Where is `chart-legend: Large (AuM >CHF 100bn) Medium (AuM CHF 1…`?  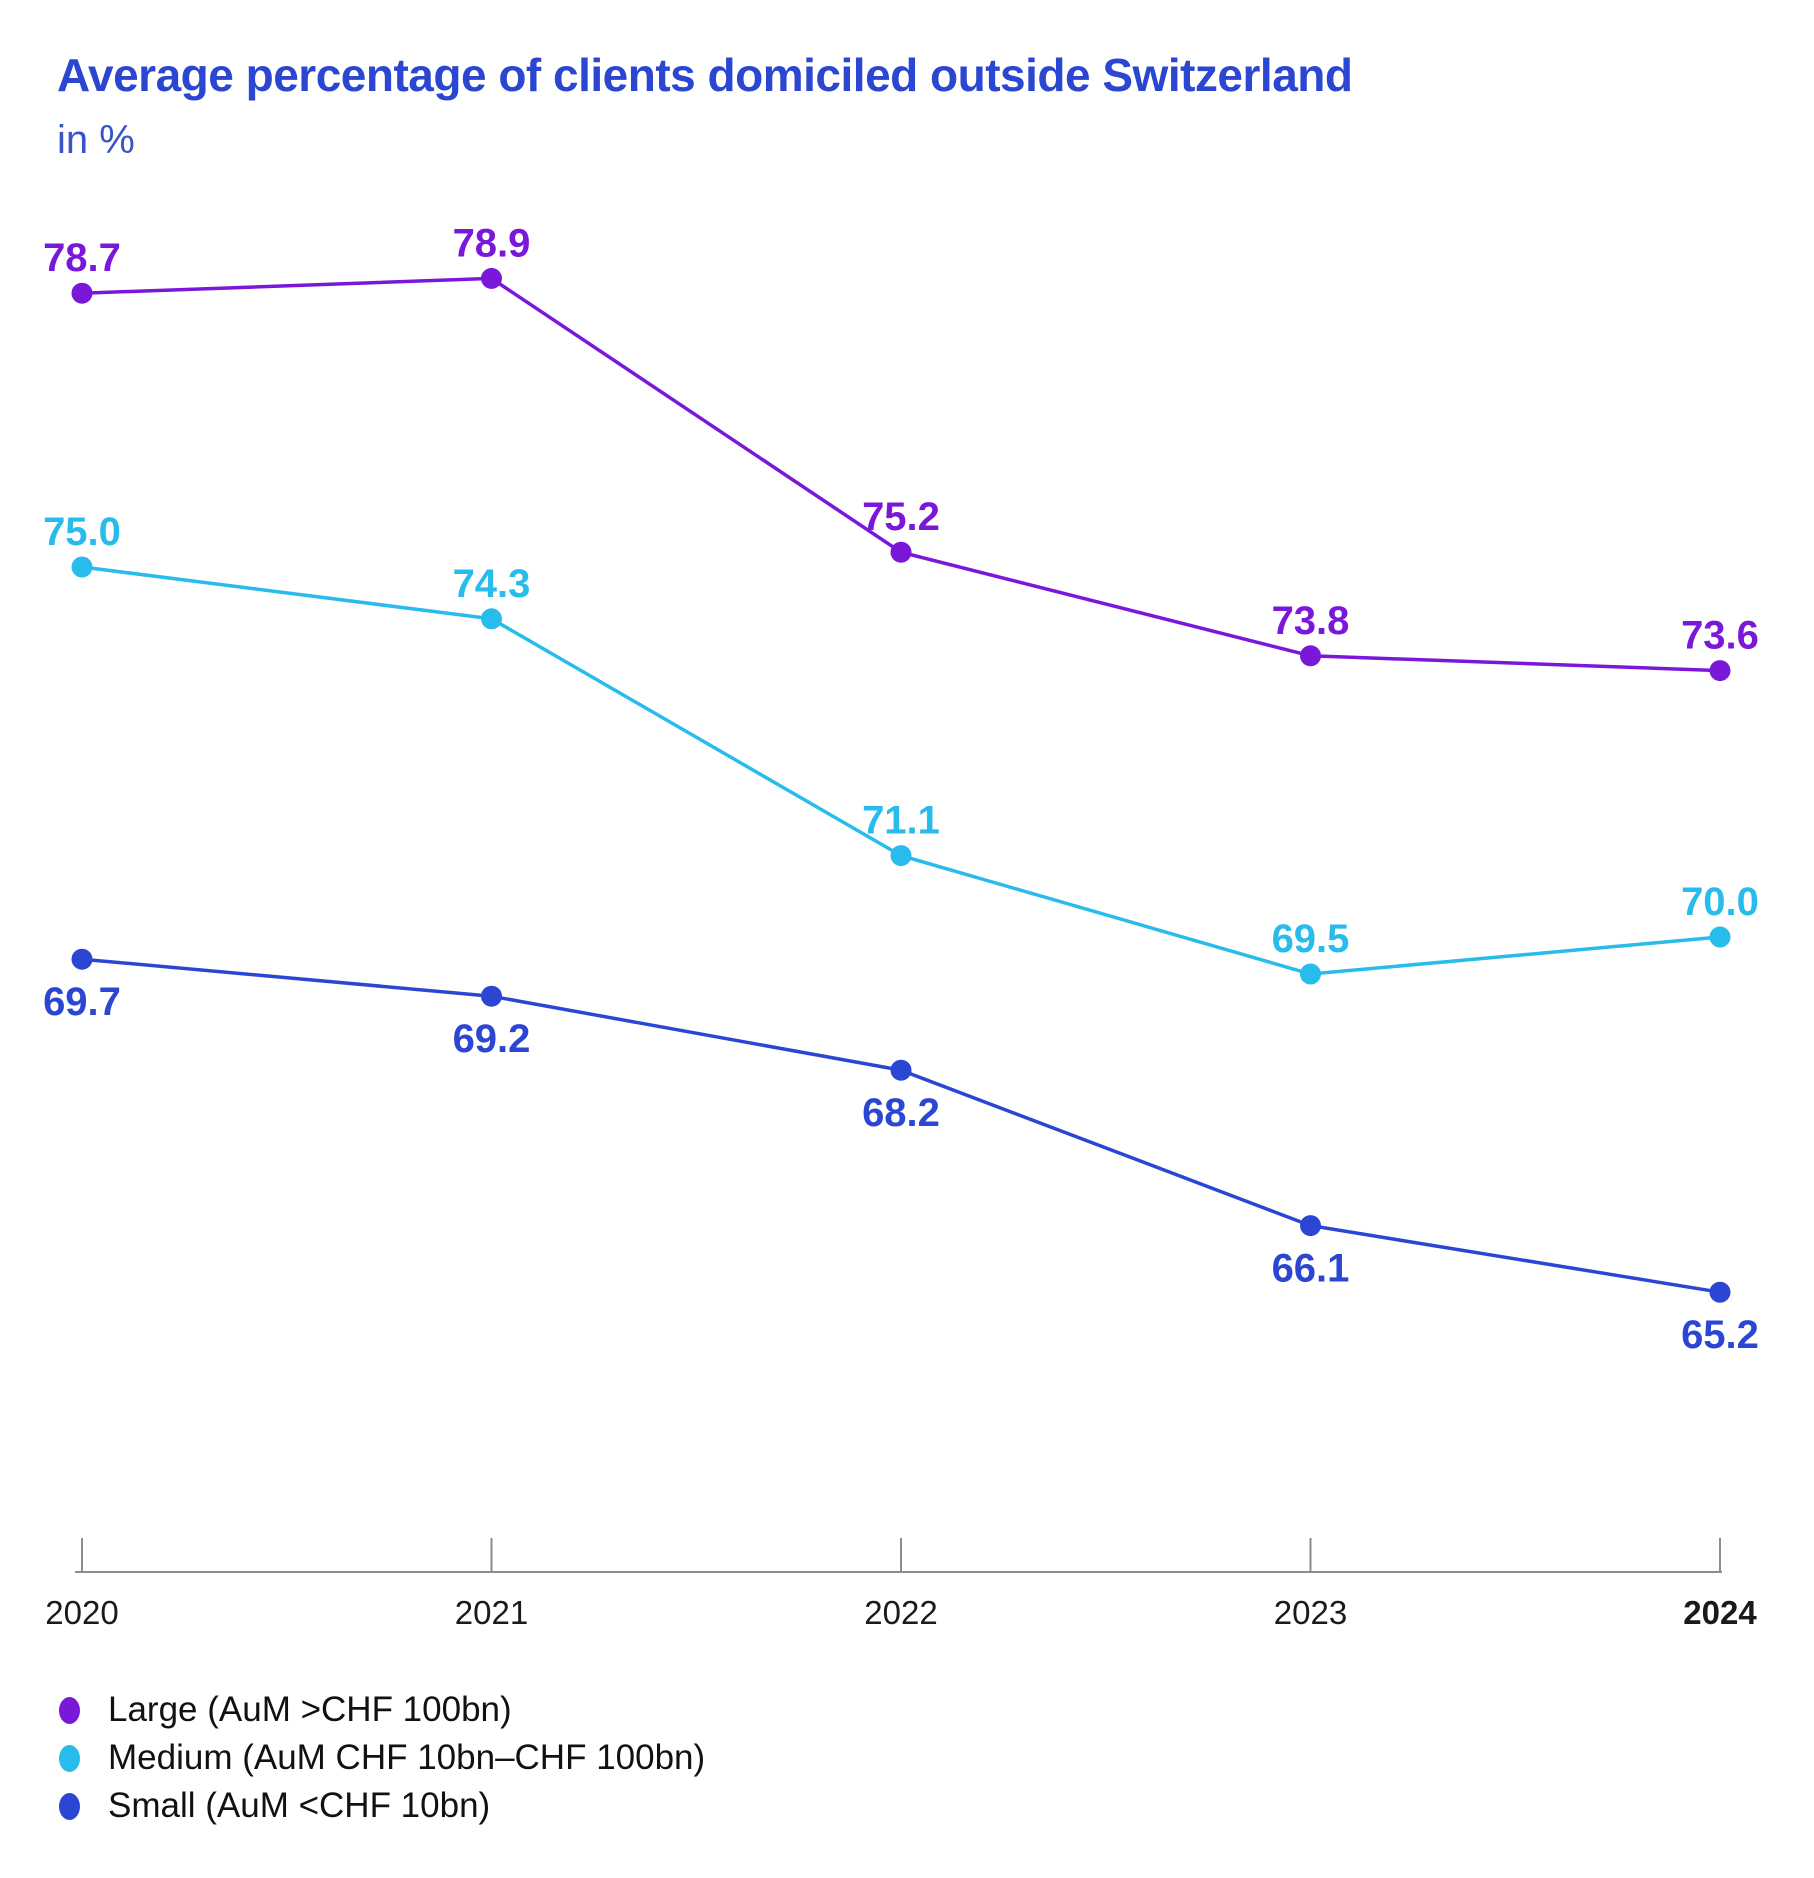
chart-legend: Large (AuM >CHF 100bn) Medium (AuM CHF 1… is located at coordinates (382, 1758).